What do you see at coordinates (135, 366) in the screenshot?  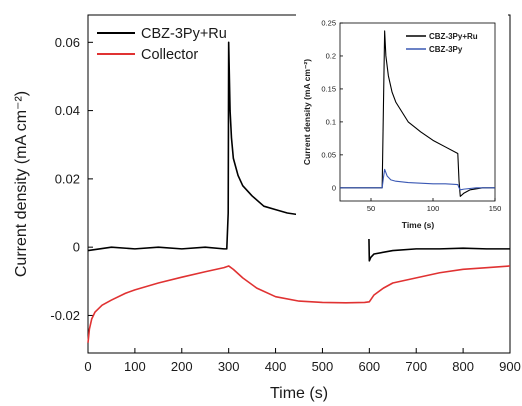 I see `main-x-tick-label: 100` at bounding box center [135, 366].